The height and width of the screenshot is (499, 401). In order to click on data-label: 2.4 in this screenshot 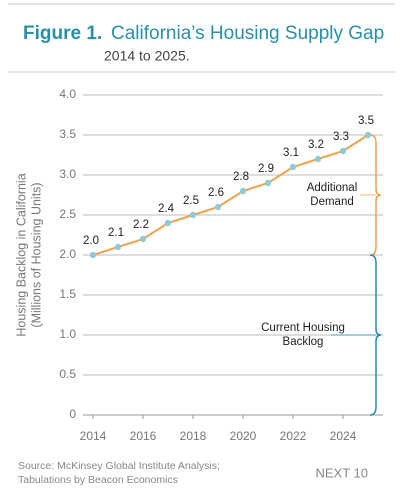, I will do `click(166, 209)`.